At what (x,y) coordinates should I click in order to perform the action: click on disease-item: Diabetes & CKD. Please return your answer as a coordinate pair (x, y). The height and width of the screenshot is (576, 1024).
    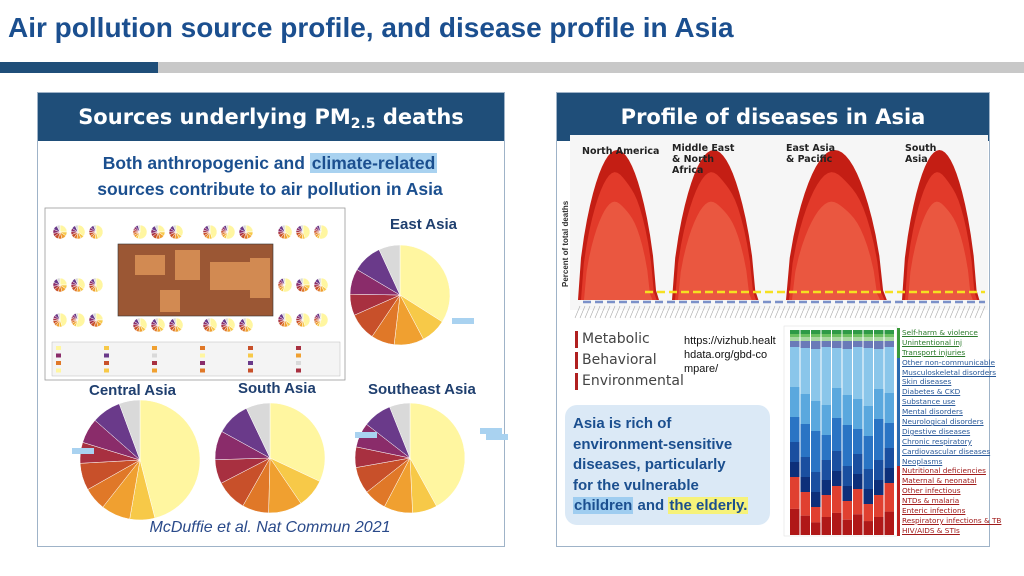
    Looking at the image, I should click on (944, 392).